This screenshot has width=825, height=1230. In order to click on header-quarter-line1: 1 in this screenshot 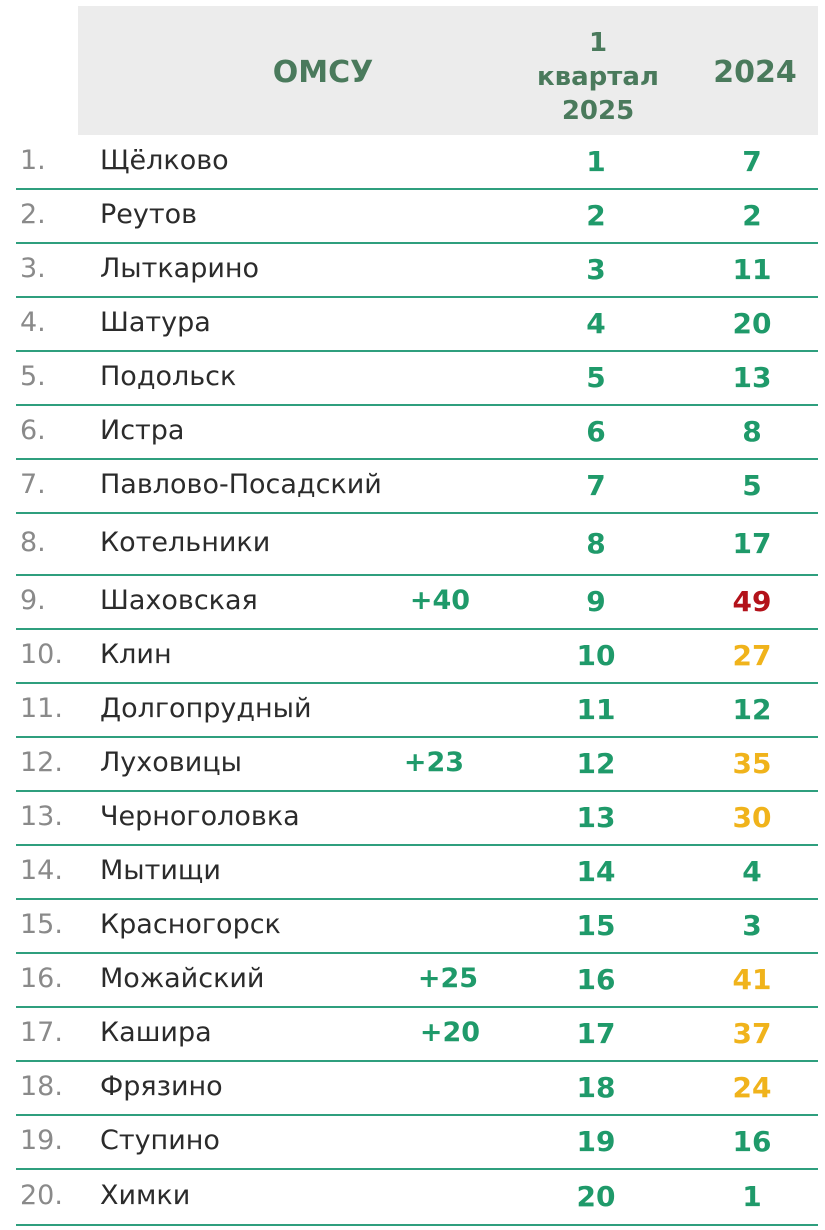, I will do `click(598, 43)`.